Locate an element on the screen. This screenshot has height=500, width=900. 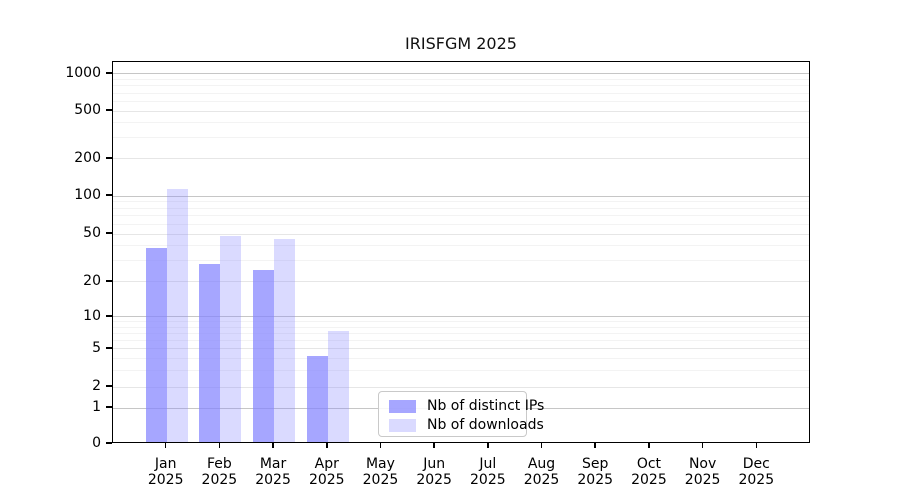
y-tick-label: 1000 is located at coordinates (83, 72).